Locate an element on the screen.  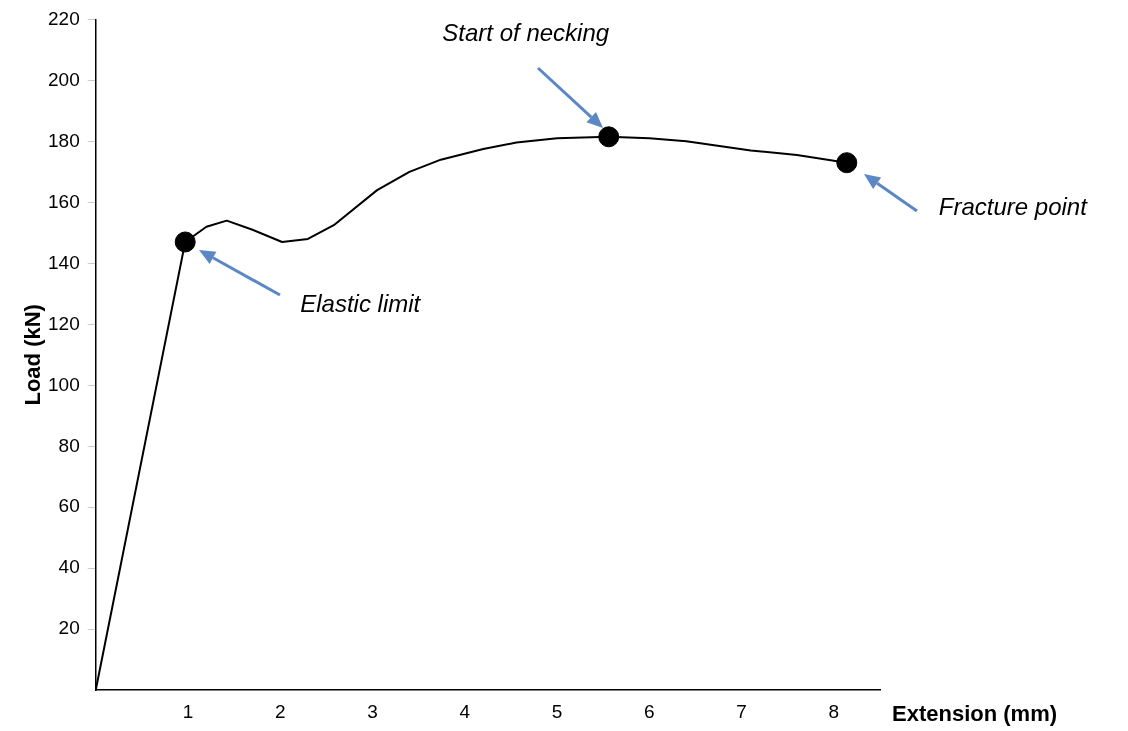
x-tick-label: 5 is located at coordinates (557, 711).